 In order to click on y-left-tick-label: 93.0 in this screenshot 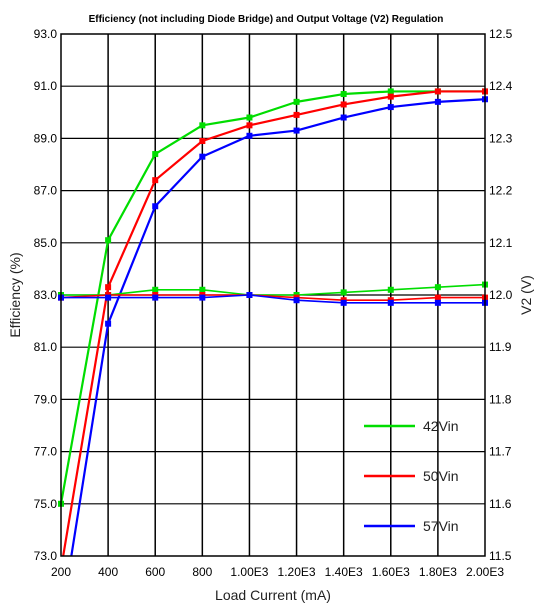, I will do `click(46, 34)`.